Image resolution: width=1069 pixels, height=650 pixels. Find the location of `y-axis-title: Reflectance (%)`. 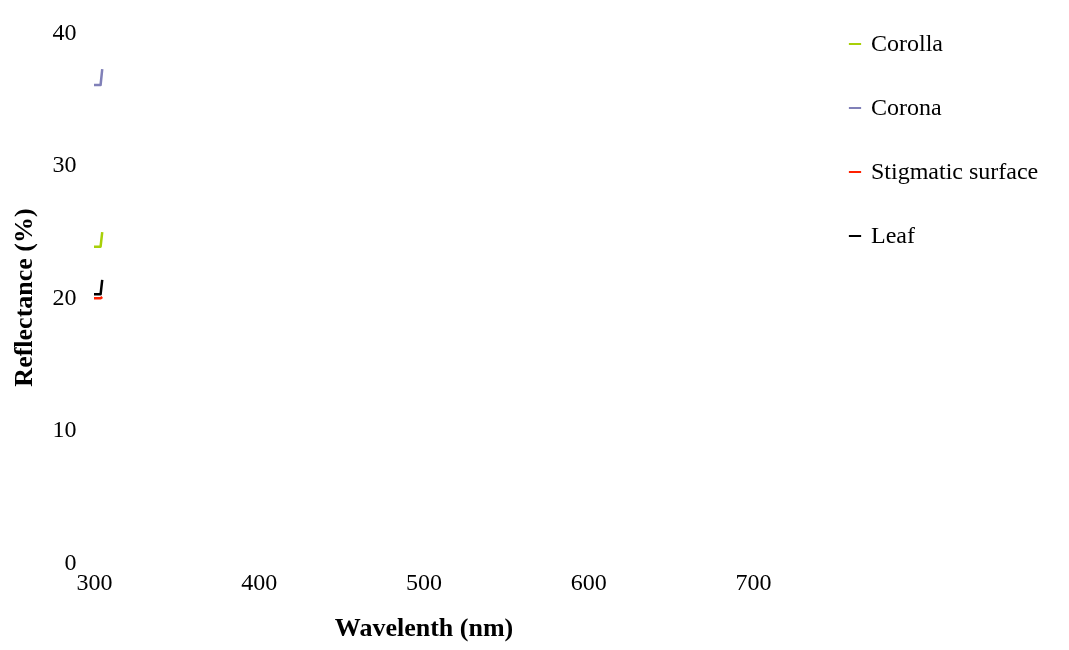

y-axis-title: Reflectance (%) is located at coordinates (23, 297).